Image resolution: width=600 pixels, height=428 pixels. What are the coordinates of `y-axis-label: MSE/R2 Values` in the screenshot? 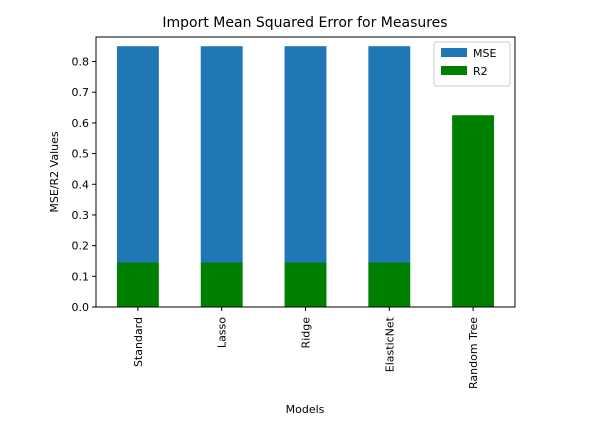 It's located at (54, 171).